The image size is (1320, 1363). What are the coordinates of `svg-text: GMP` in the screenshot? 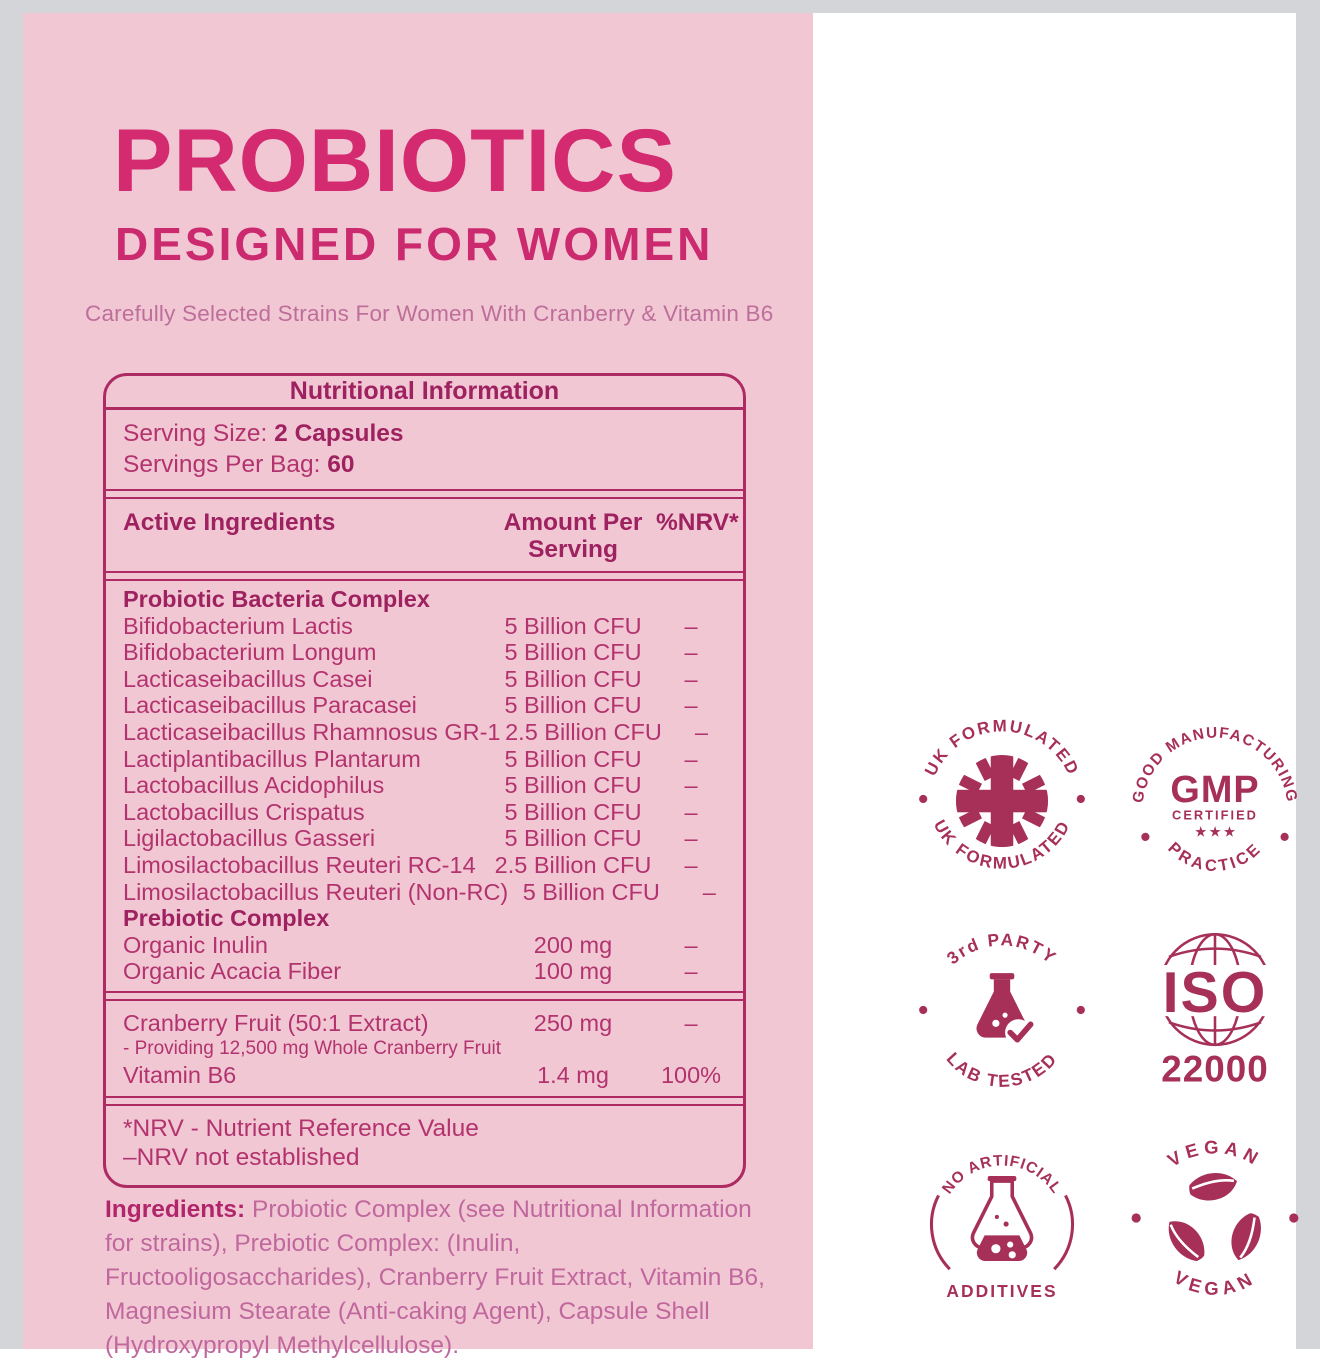 It's located at (1214, 790).